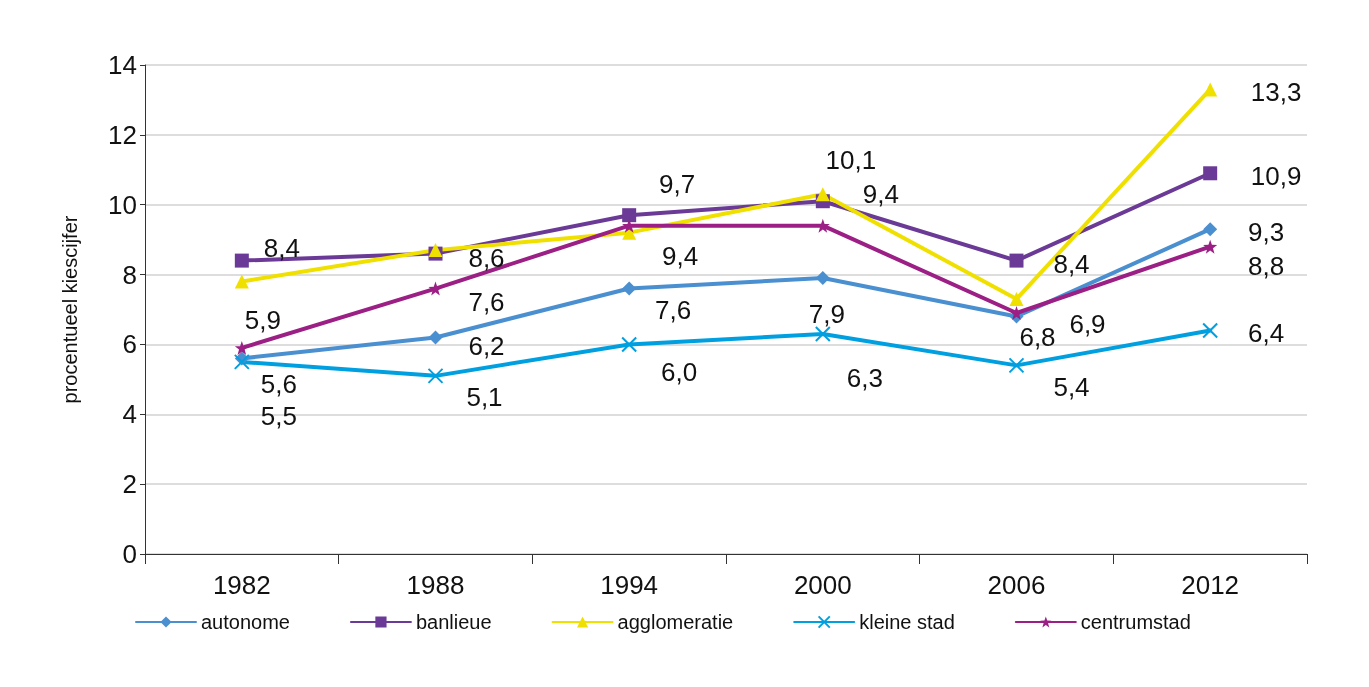 The image size is (1369, 687). Describe the element at coordinates (1266, 232) in the screenshot. I see `data-label: 9,3` at that location.